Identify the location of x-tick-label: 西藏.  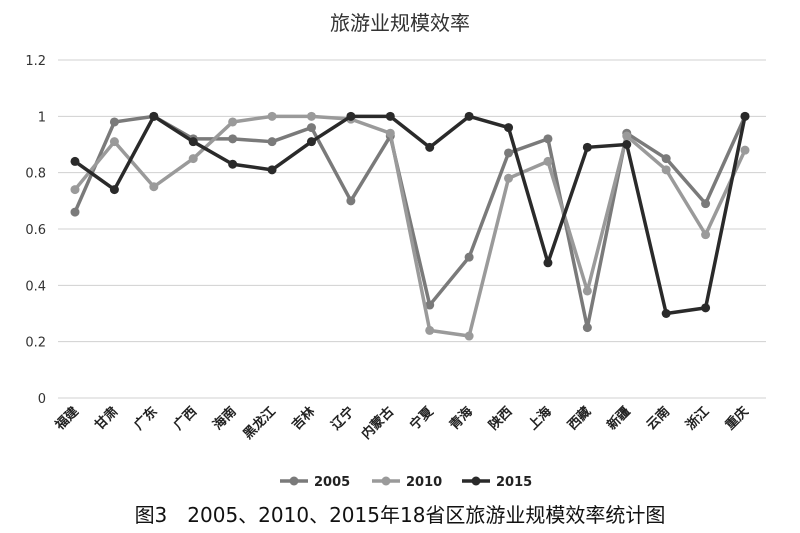
(579, 419).